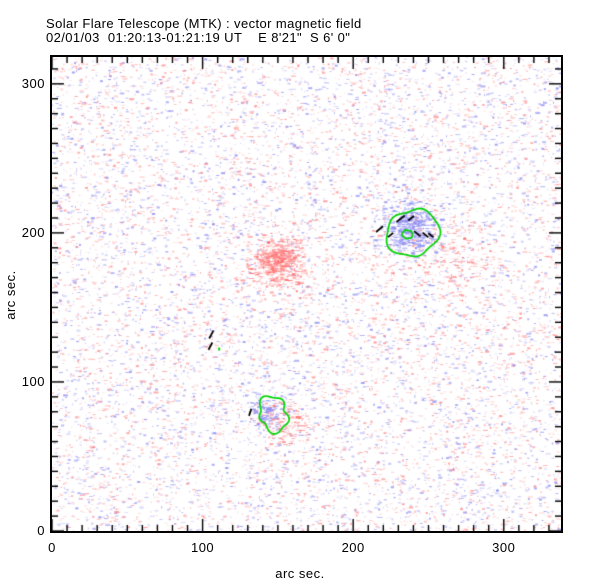 This screenshot has width=612, height=585. I want to click on x-tick-label: 200, so click(353, 547).